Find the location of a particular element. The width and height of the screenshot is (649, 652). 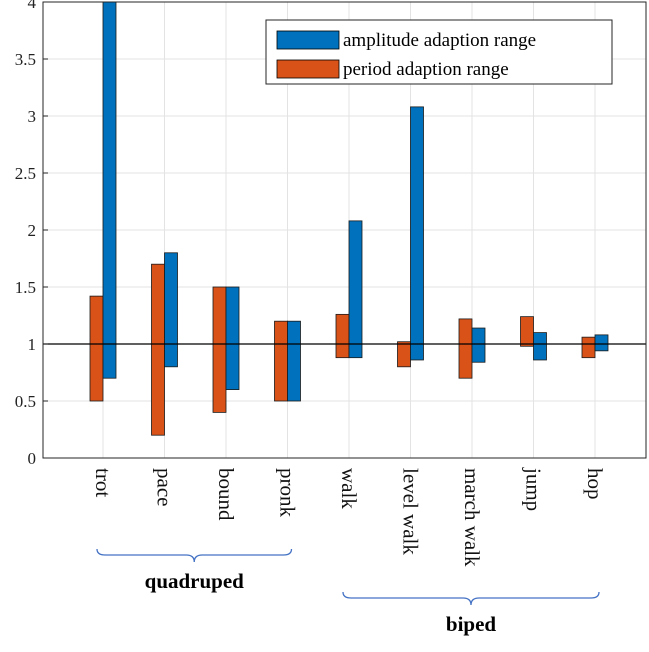

period-range-bar-pace is located at coordinates (158, 349).